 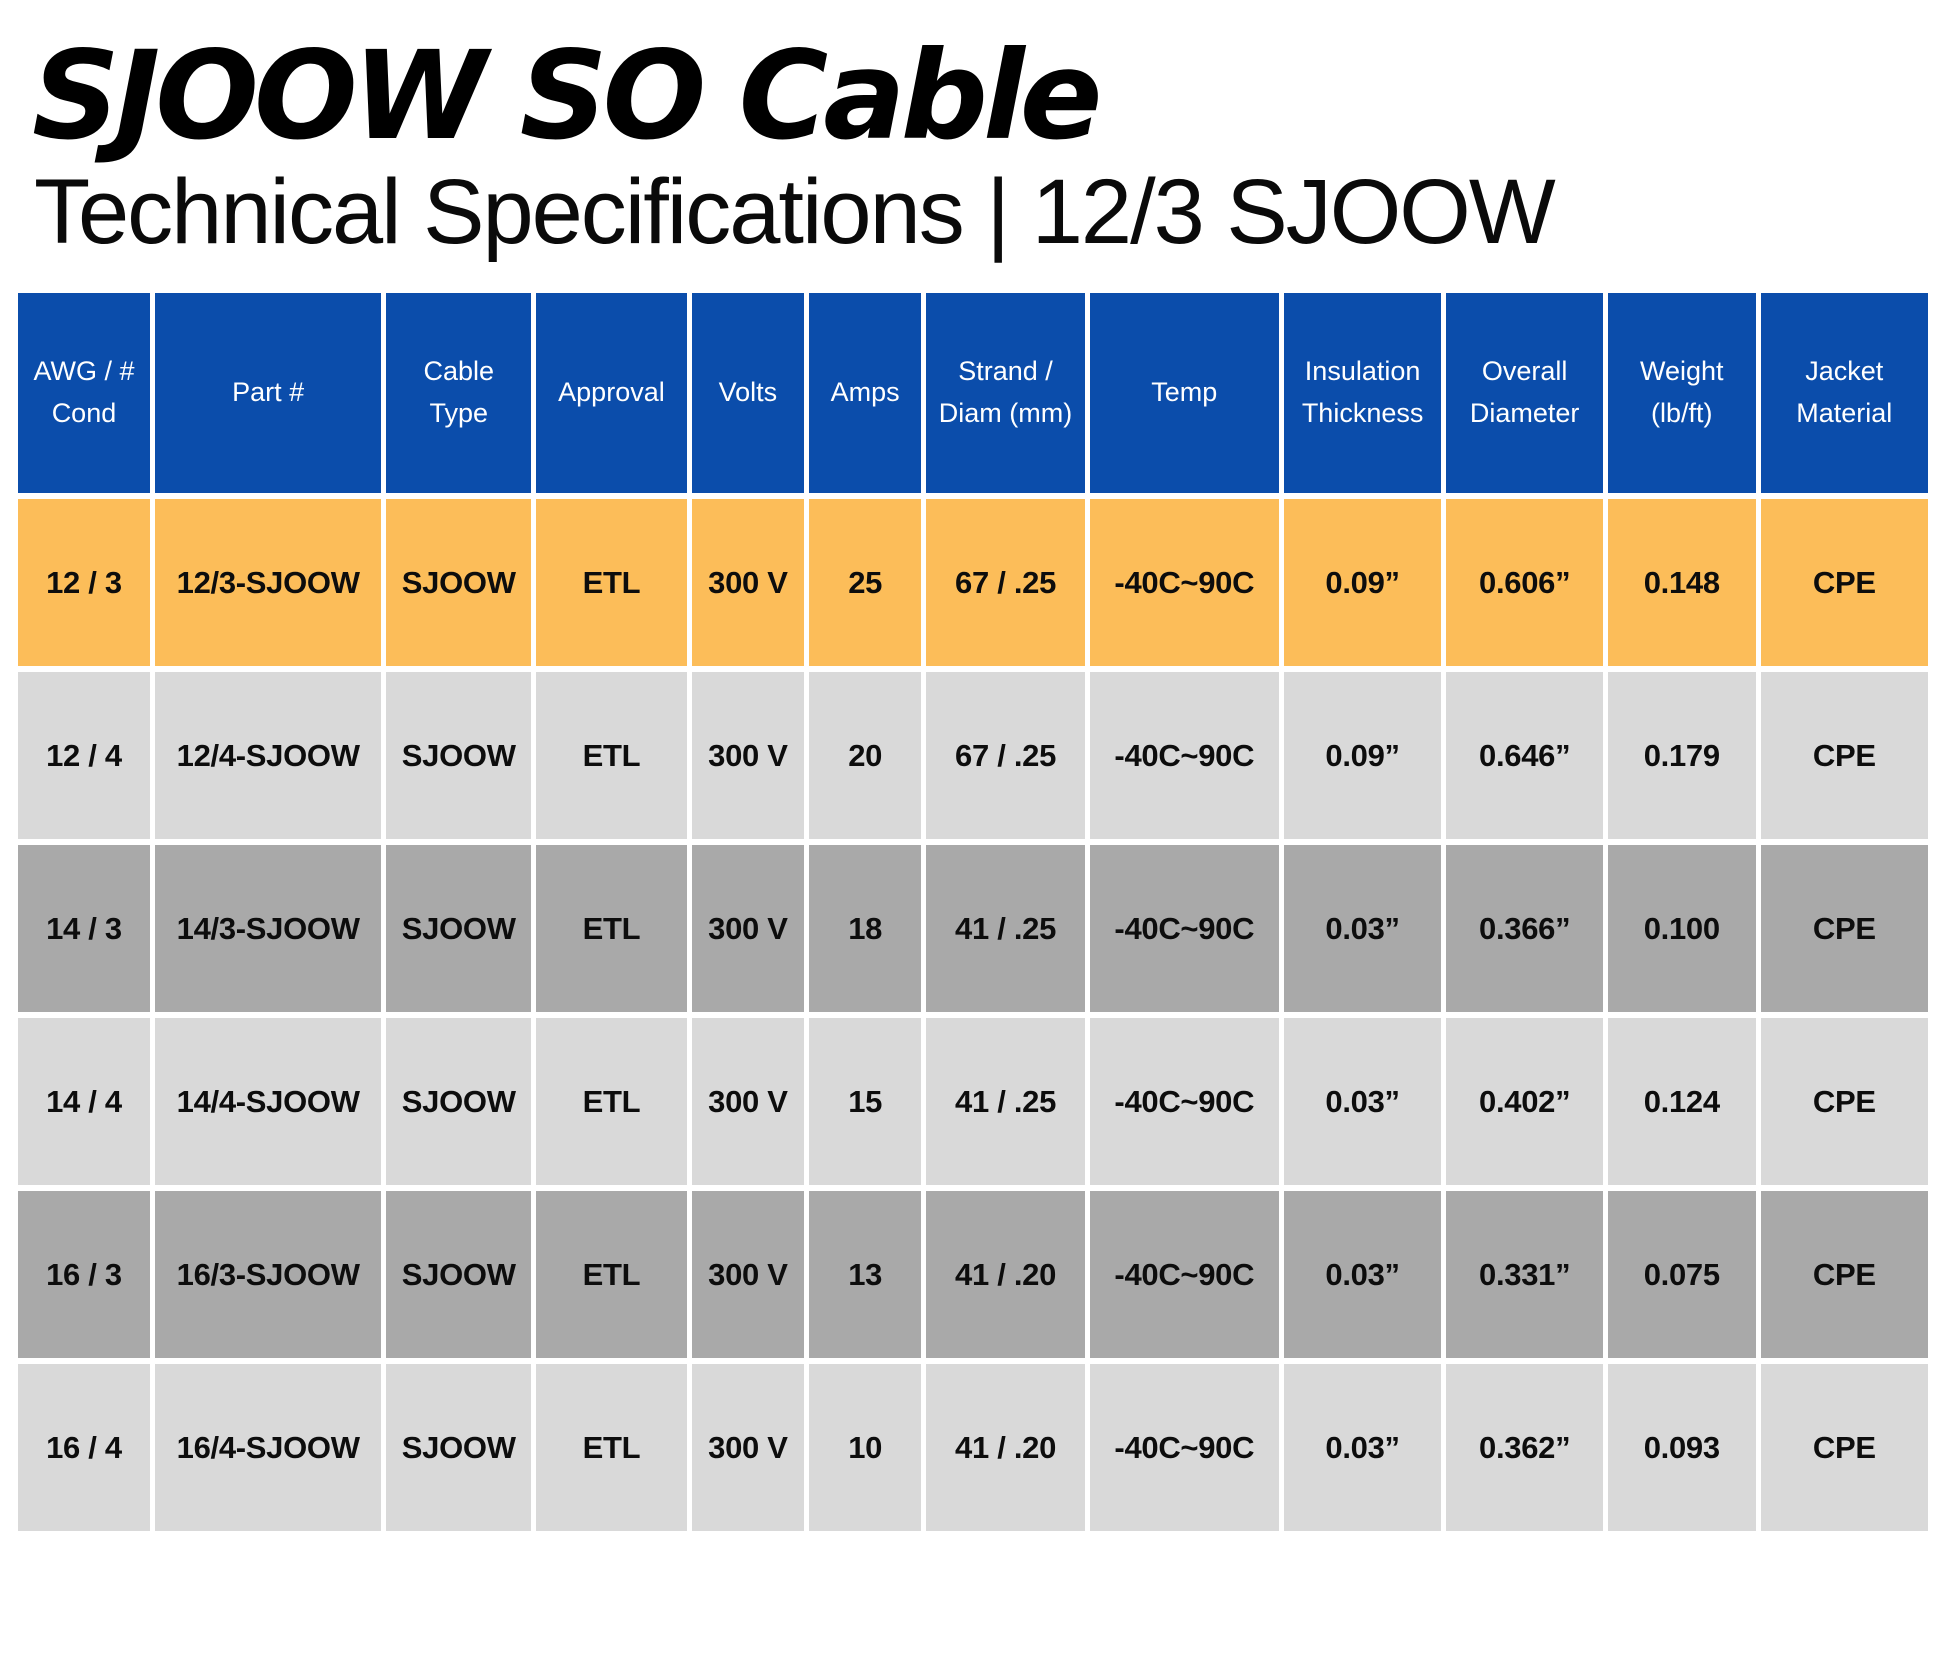 I want to click on column-header-volts: Volts, so click(x=748, y=393).